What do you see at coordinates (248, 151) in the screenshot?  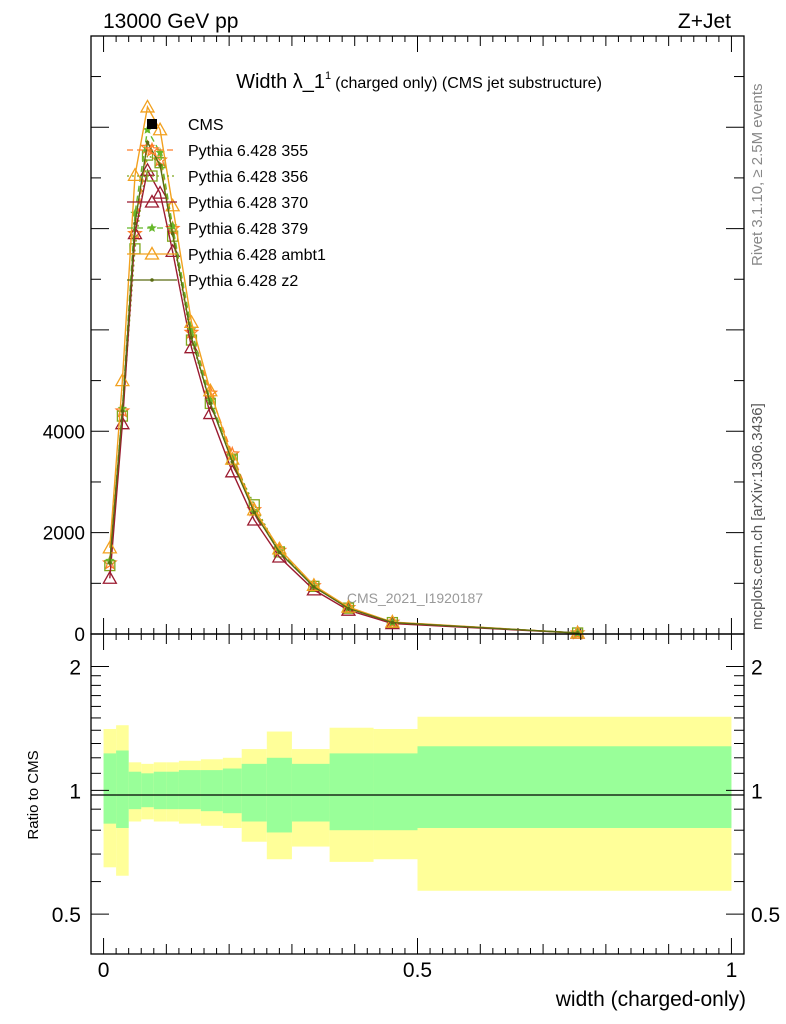 I see `legend-label: Pythia 6.428 355` at bounding box center [248, 151].